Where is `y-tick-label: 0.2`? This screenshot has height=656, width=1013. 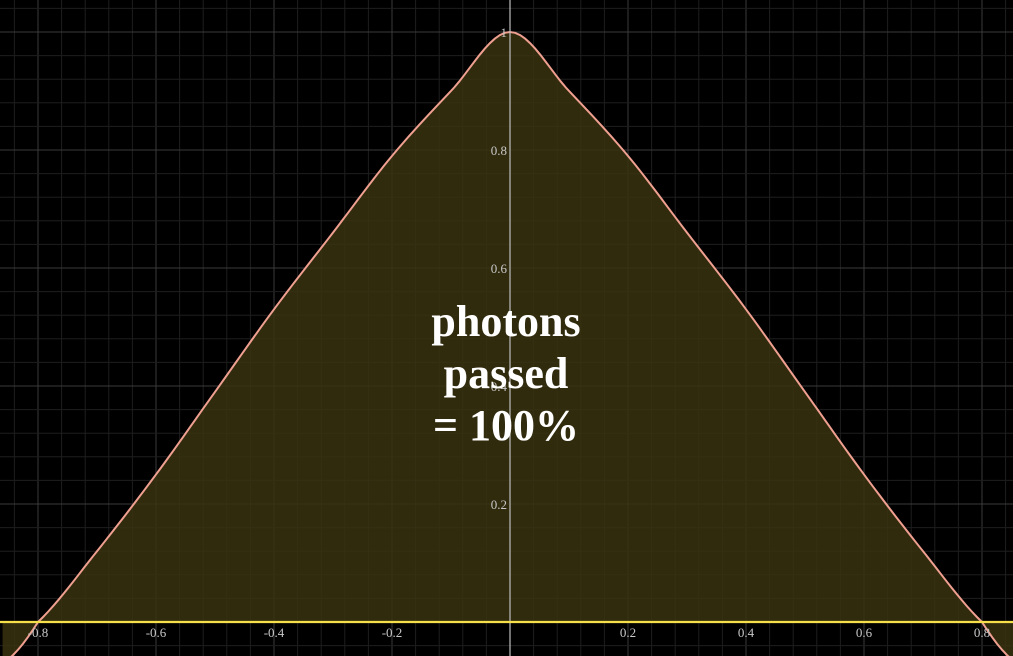
y-tick-label: 0.2 is located at coordinates (499, 504).